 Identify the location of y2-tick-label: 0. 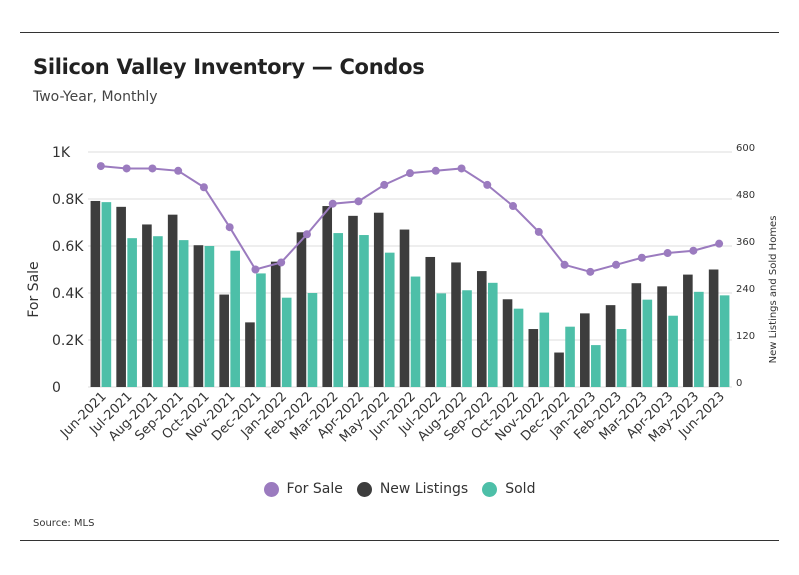
(739, 383).